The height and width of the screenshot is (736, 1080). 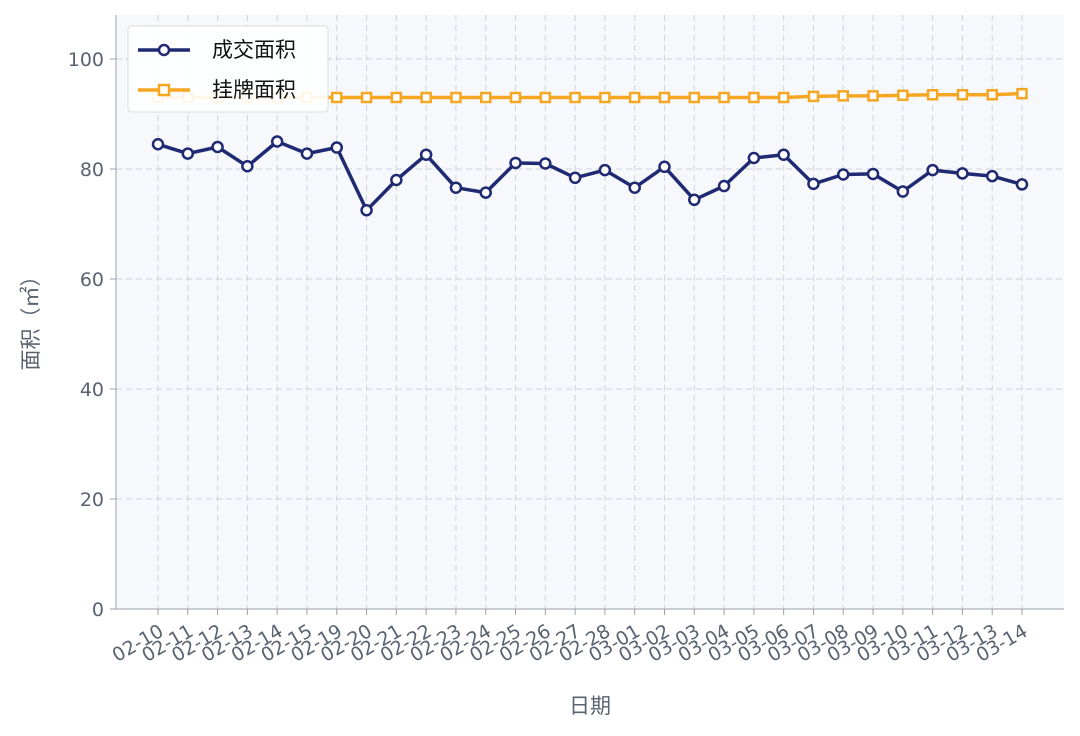 What do you see at coordinates (98, 610) in the screenshot?
I see `y-tick-label: 0` at bounding box center [98, 610].